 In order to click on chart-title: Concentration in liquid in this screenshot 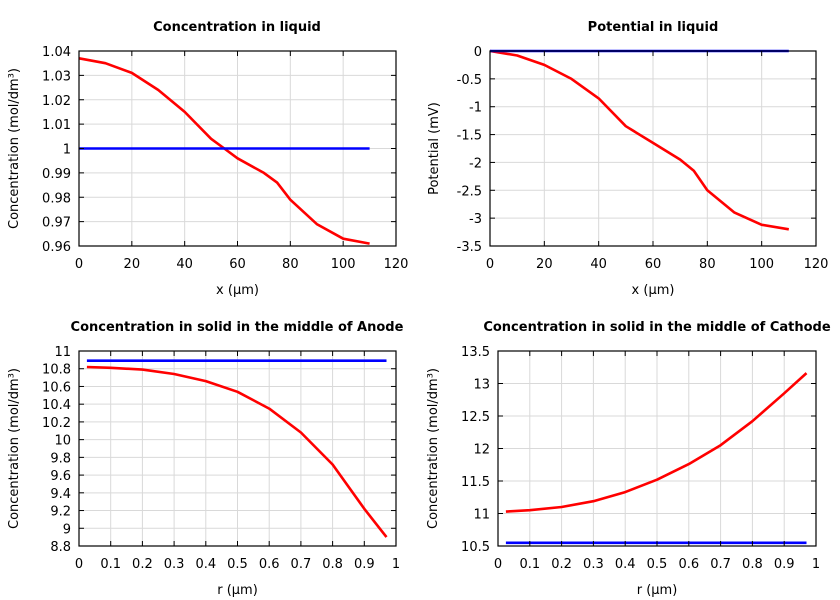, I will do `click(237, 27)`.